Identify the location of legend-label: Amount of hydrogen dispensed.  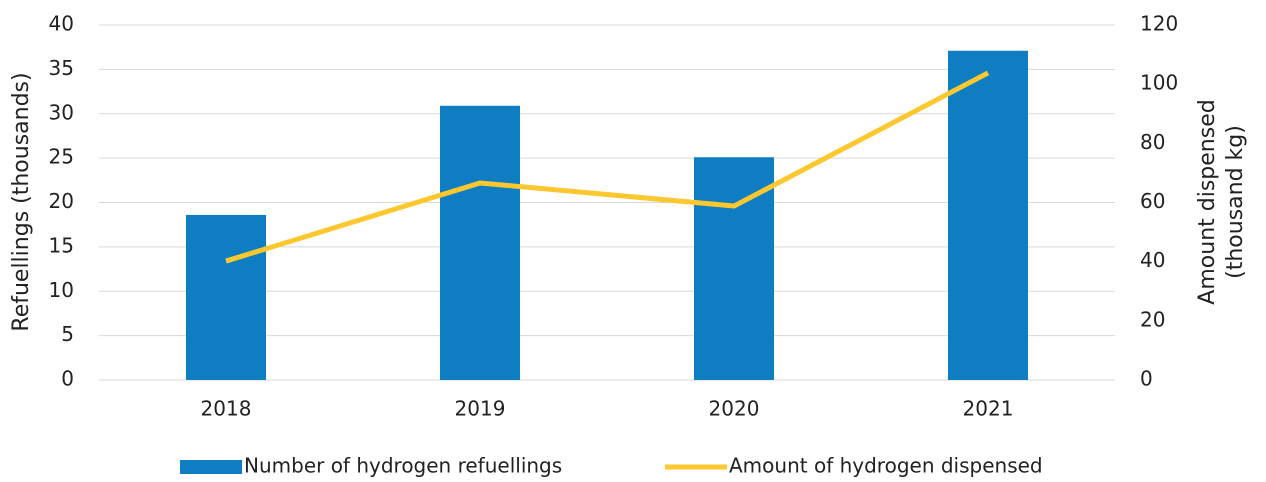
(886, 466).